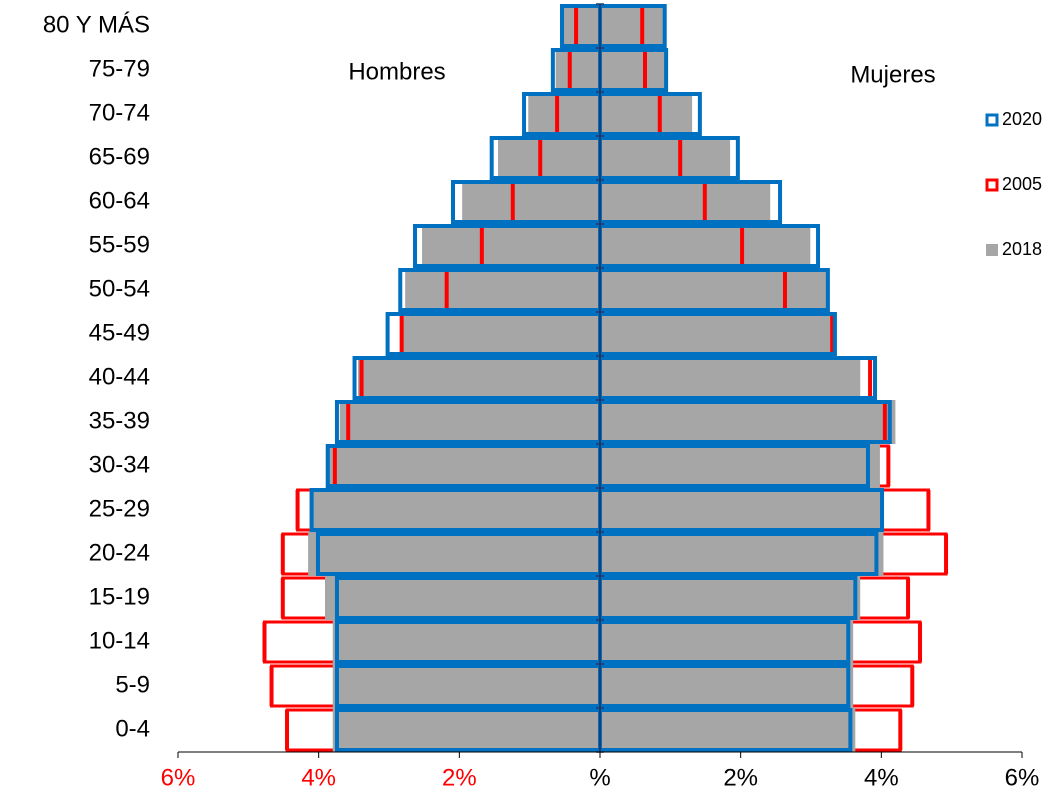 Image resolution: width=1061 pixels, height=803 pixels. Describe the element at coordinates (119, 640) in the screenshot. I see `y-tick-label: 10-14` at that location.